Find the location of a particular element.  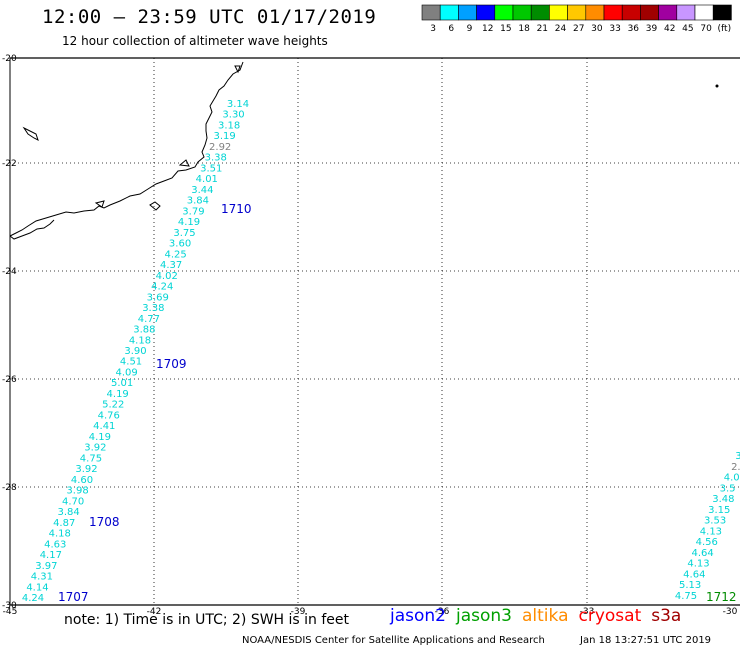

wave-height-value: 3.30 is located at coordinates (233, 115).